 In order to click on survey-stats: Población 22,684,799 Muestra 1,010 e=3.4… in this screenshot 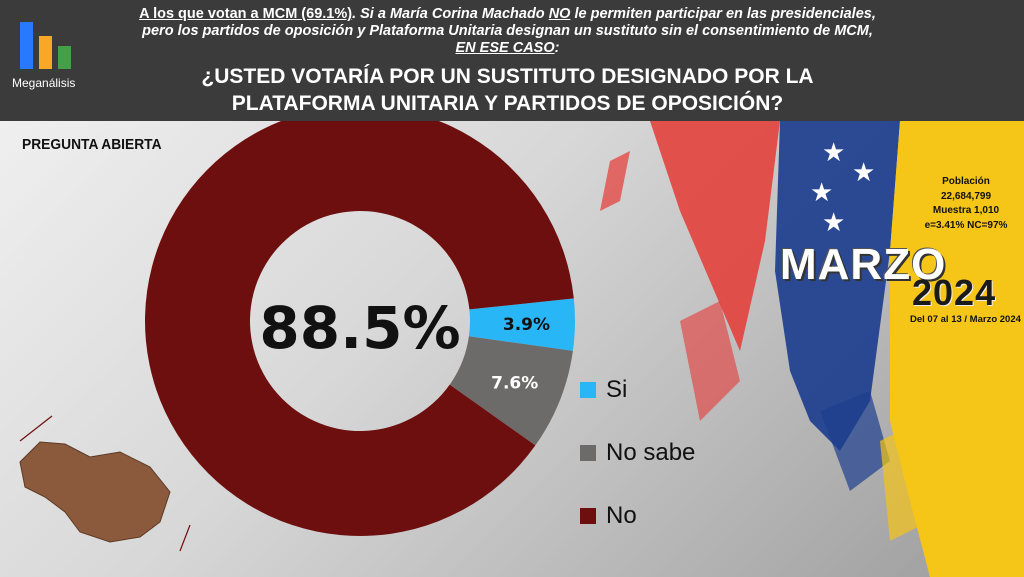, I will do `click(966, 204)`.